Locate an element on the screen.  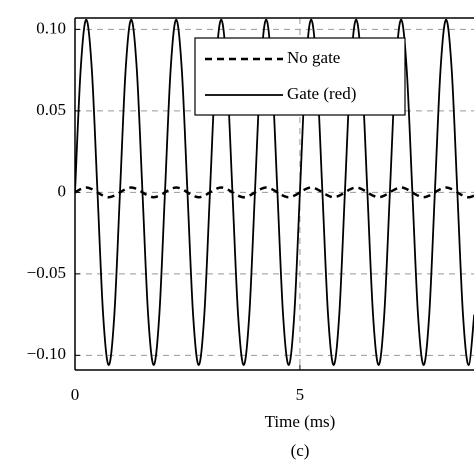
y-tick-label: −0.10 is located at coordinates (46, 353).